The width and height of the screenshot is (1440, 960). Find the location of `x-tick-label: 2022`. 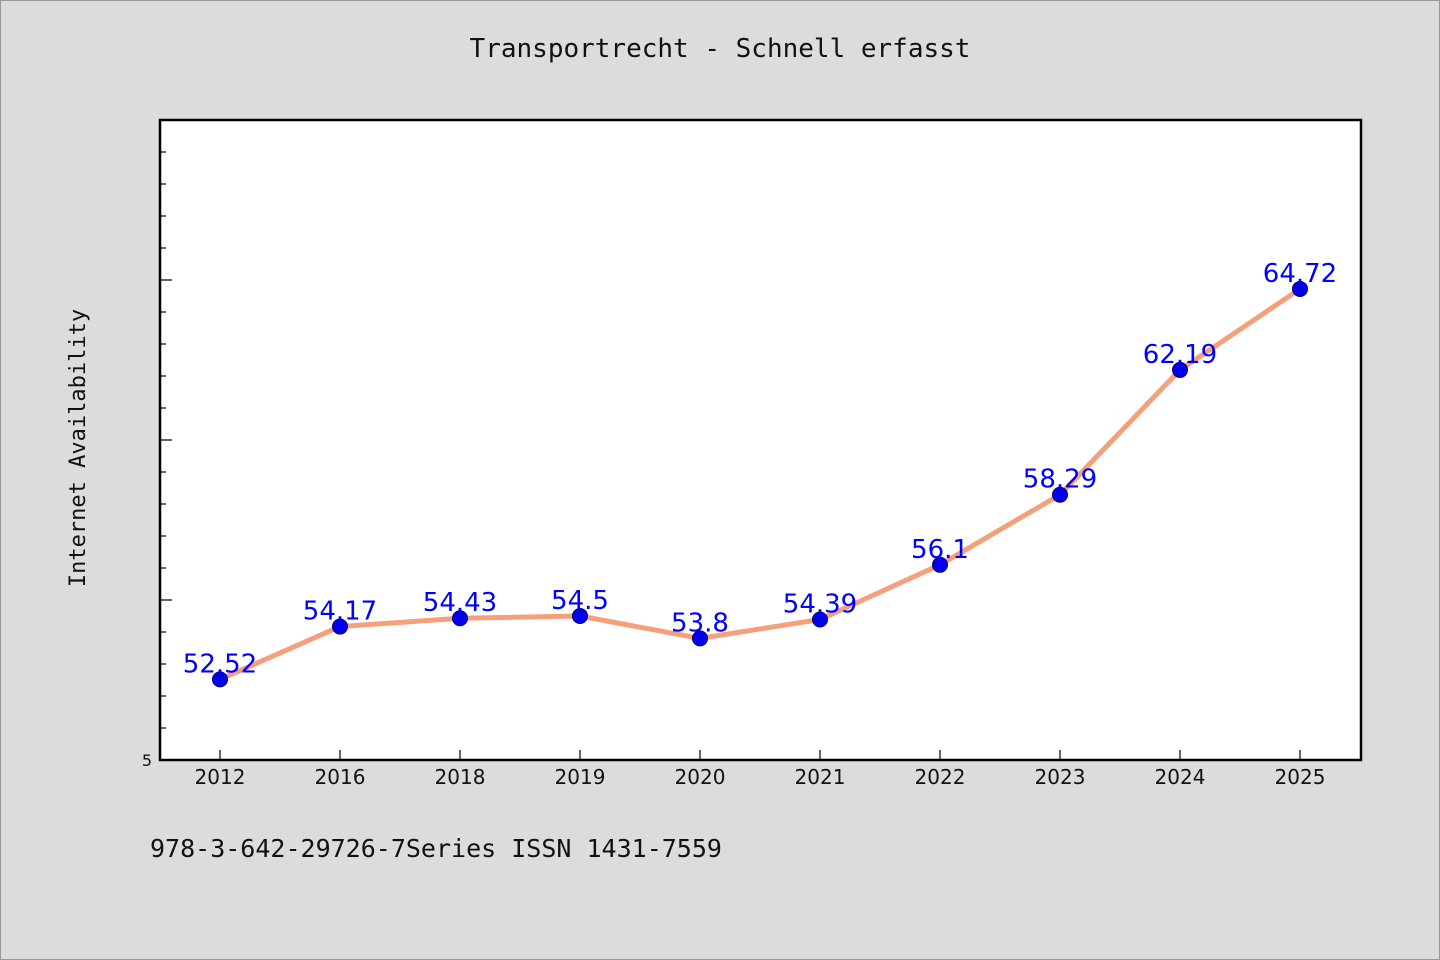

x-tick-label: 2022 is located at coordinates (940, 777).